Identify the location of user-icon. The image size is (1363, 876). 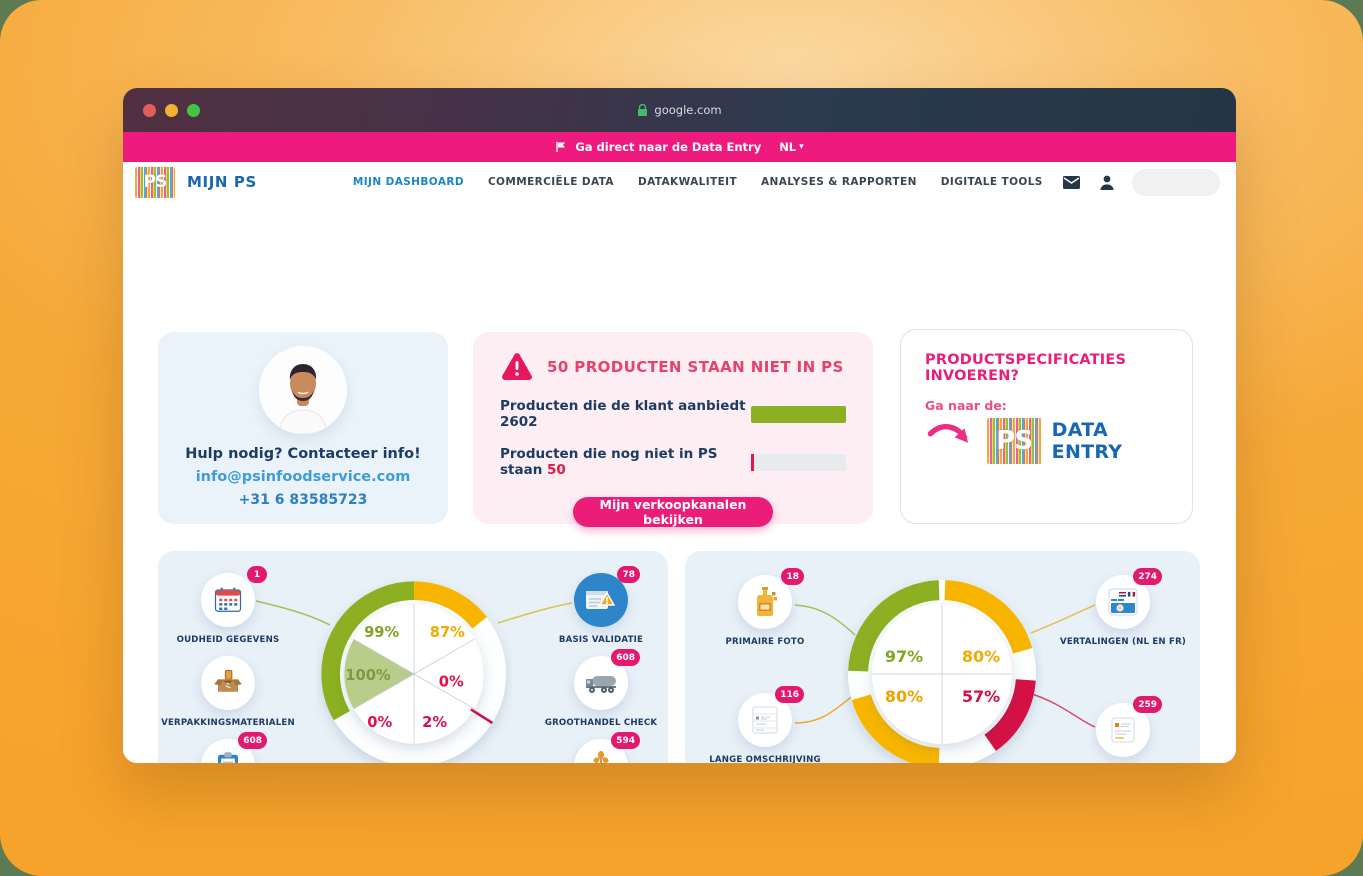
(1107, 182).